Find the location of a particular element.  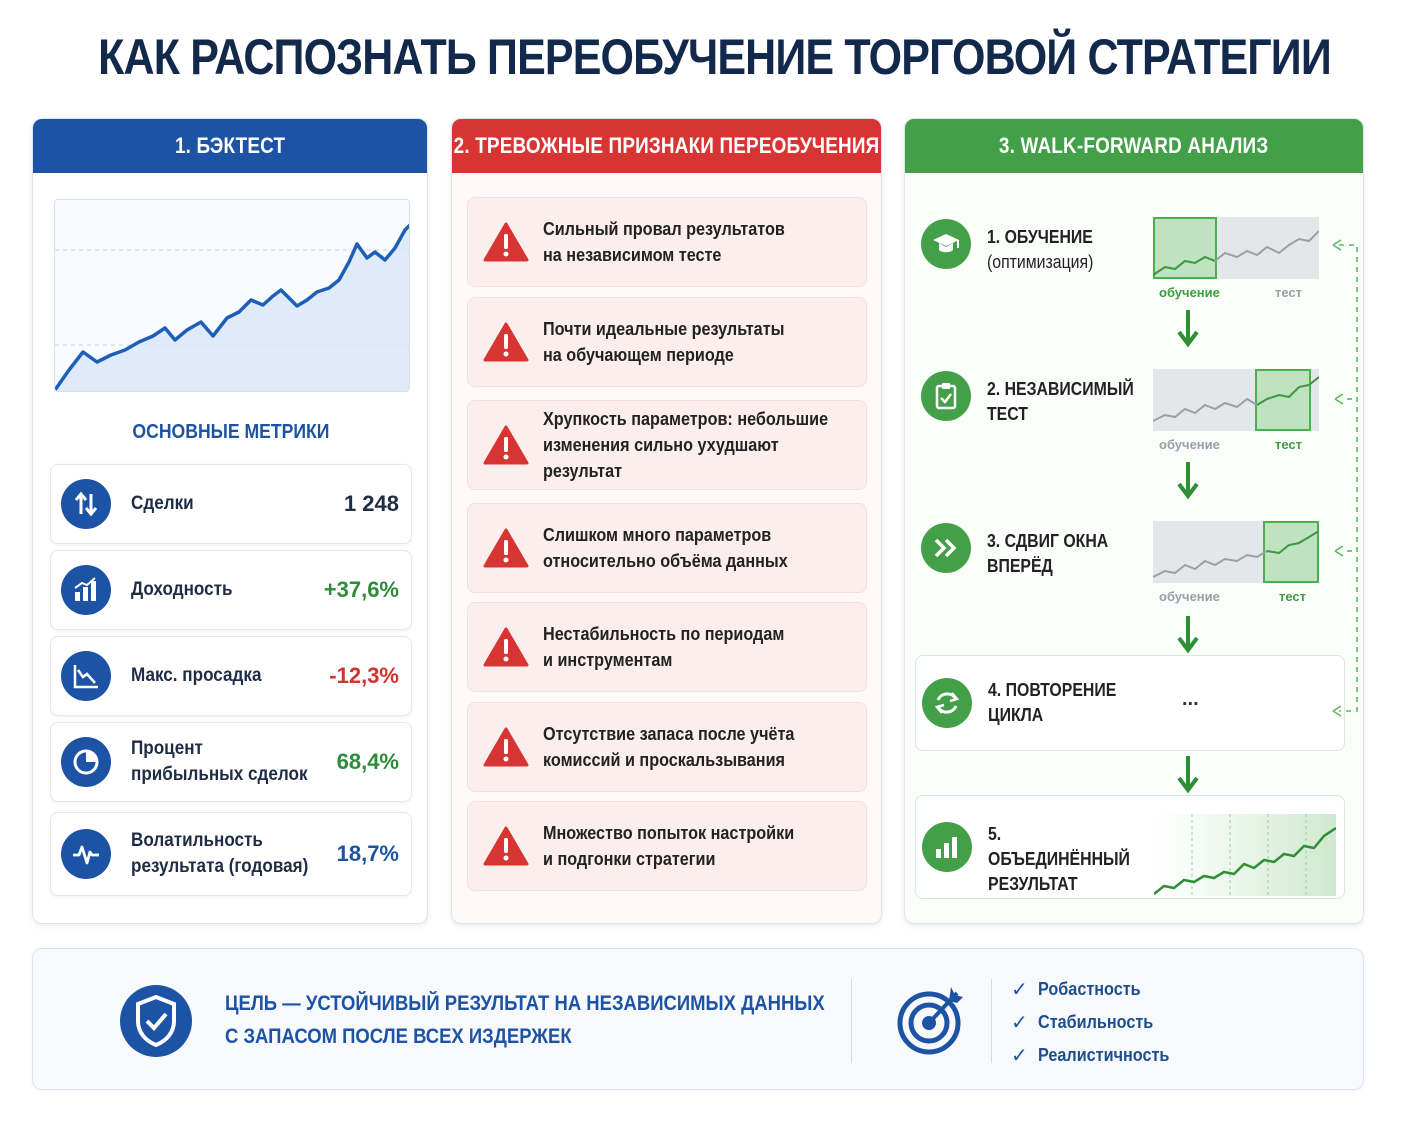

wf-step-combined: 5. ОБЪЕДИНЁННЫЙ РЕЗУЛЬТАТ is located at coordinates (1130, 847).